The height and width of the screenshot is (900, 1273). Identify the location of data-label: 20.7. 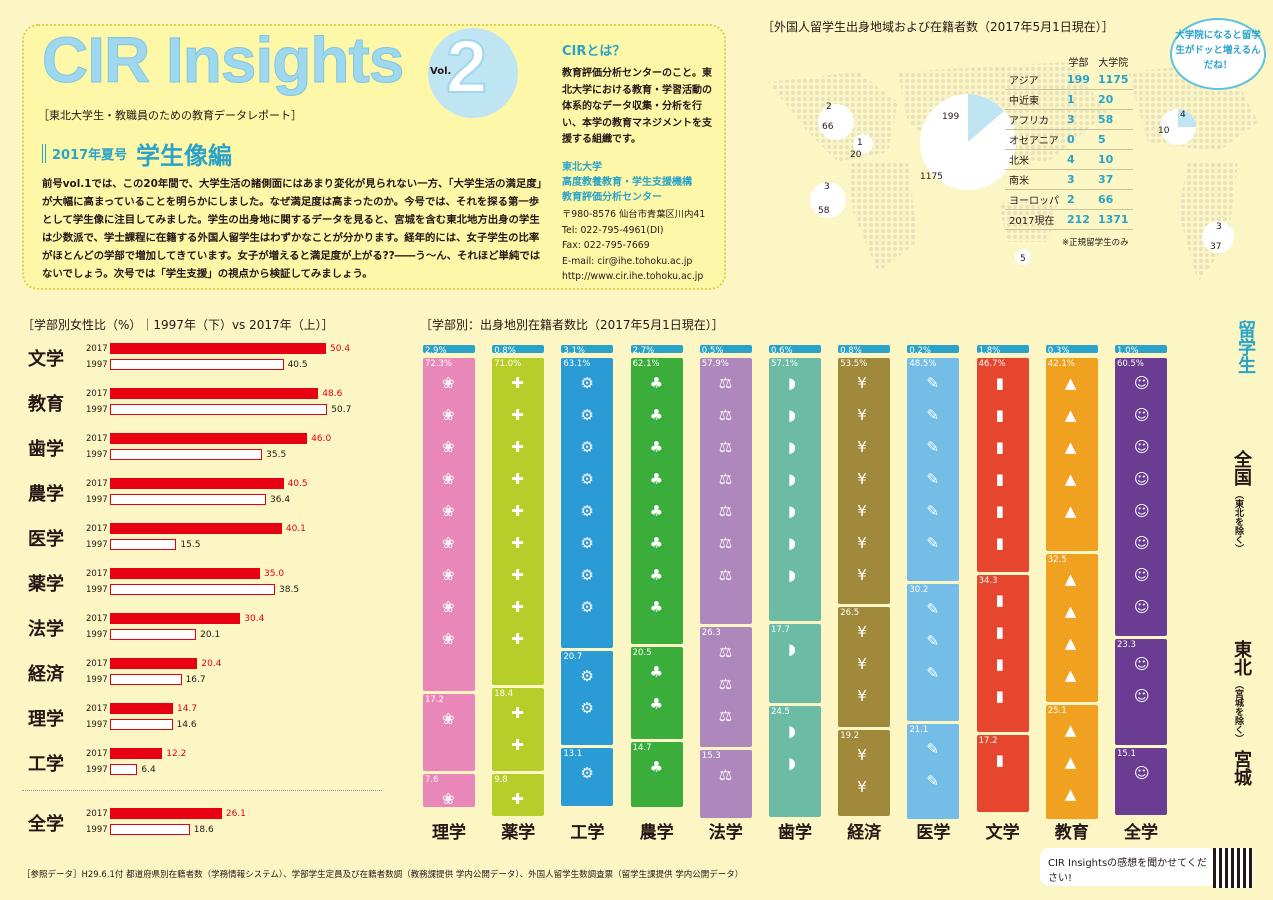
(573, 657).